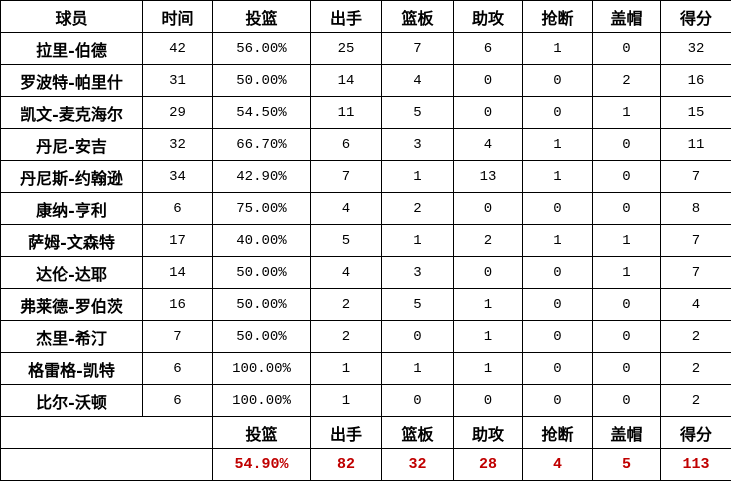  What do you see at coordinates (488, 16) in the screenshot?
I see `header-assists: 助攻` at bounding box center [488, 16].